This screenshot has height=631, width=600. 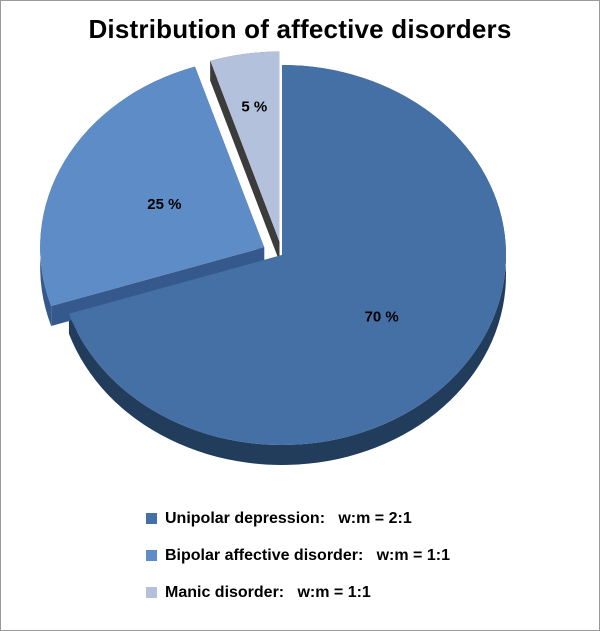 What do you see at coordinates (245, 146) in the screenshot?
I see `pie-slice-manic` at bounding box center [245, 146].